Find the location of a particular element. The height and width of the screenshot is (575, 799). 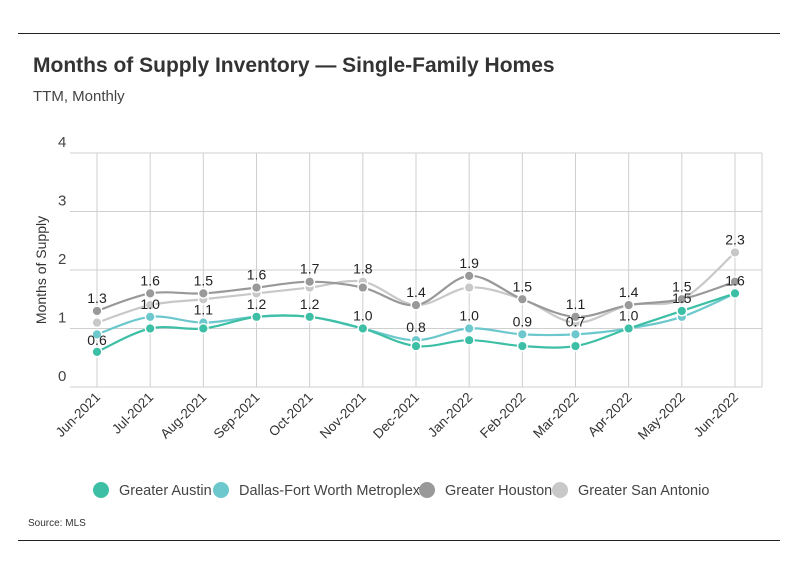

legend-label-greater-houston: Greater Houston is located at coordinates (498, 491).